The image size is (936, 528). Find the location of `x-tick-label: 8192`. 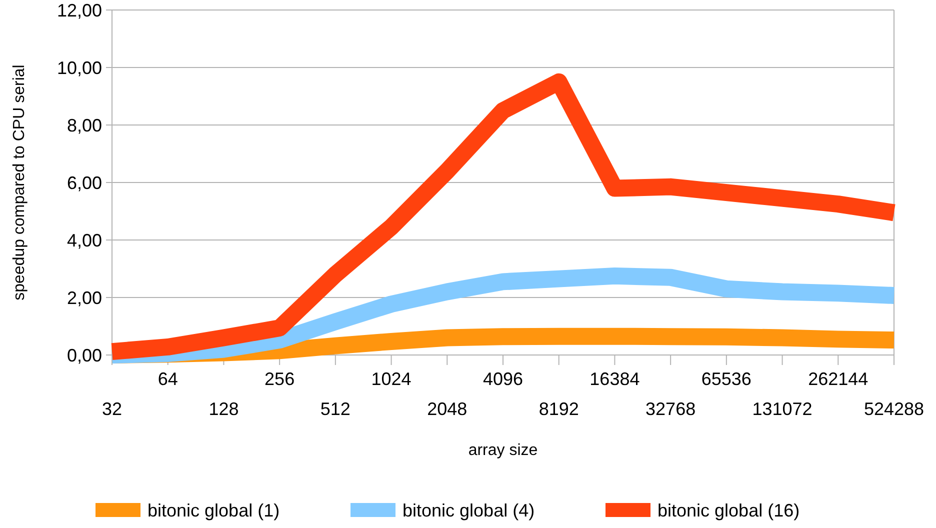

x-tick-label: 8192 is located at coordinates (558, 409).